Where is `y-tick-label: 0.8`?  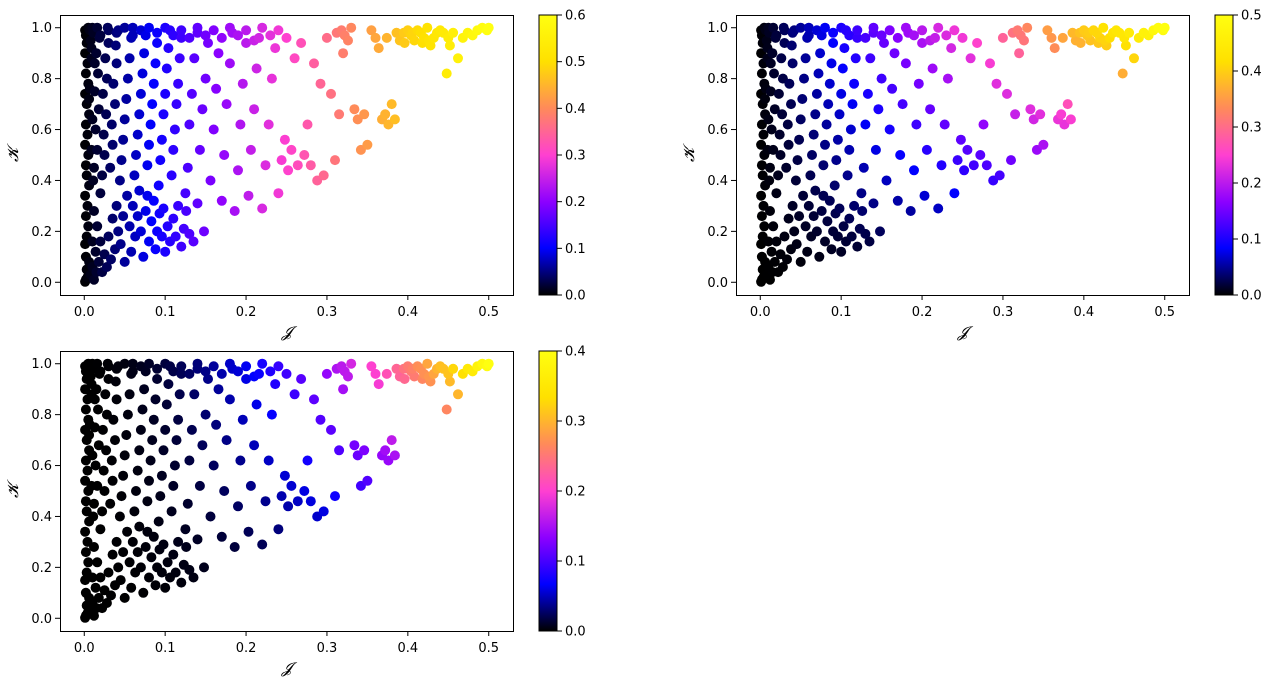
y-tick-label: 0.8 is located at coordinates (41, 415).